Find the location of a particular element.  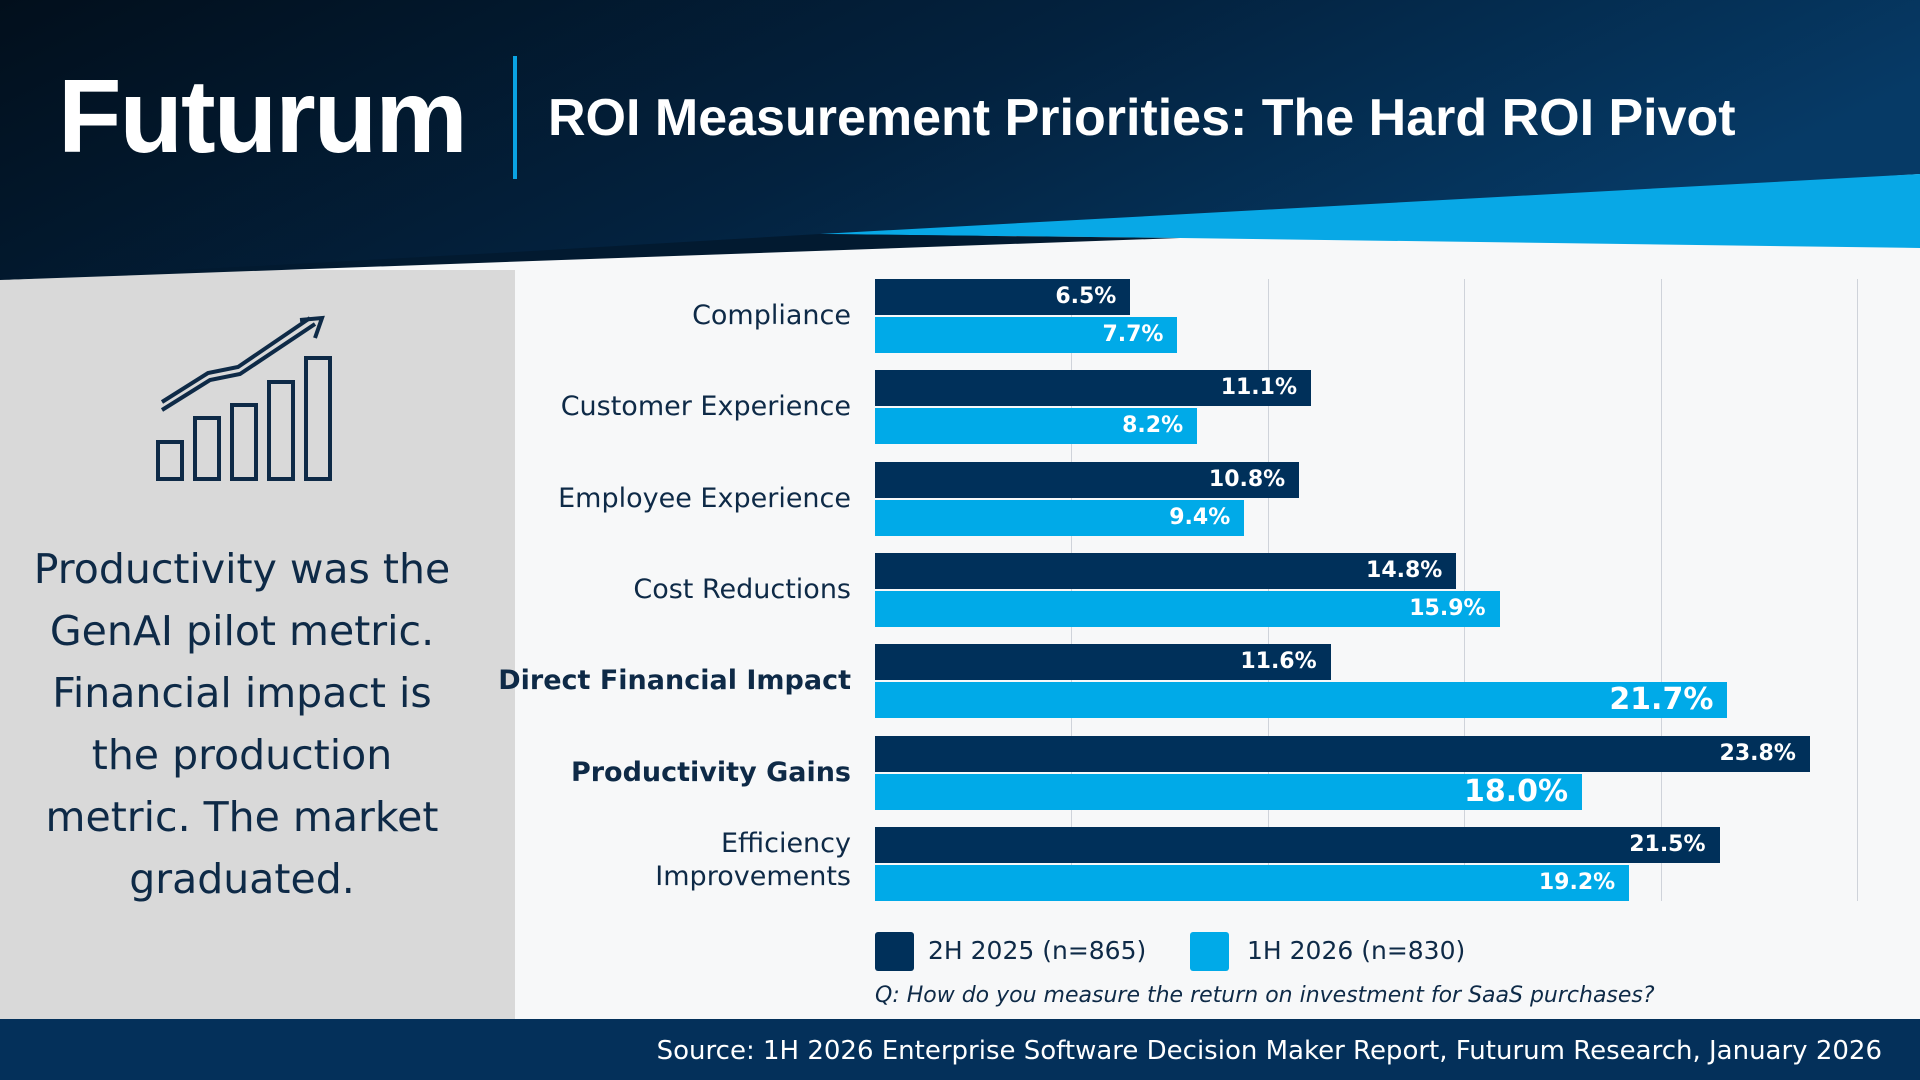

data-label: 19.2% is located at coordinates (1577, 882).